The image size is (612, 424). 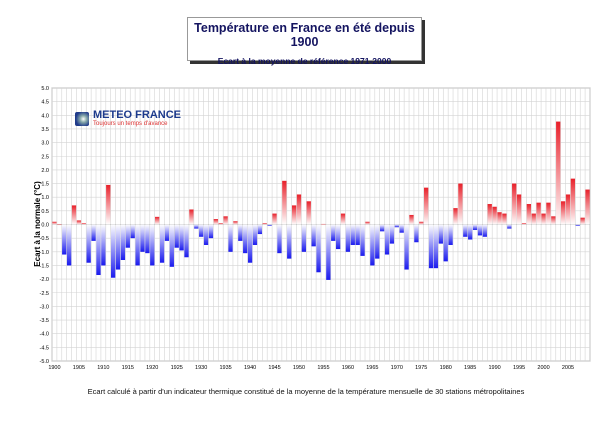 I want to click on x-tick-label: 1985, so click(x=470, y=368).